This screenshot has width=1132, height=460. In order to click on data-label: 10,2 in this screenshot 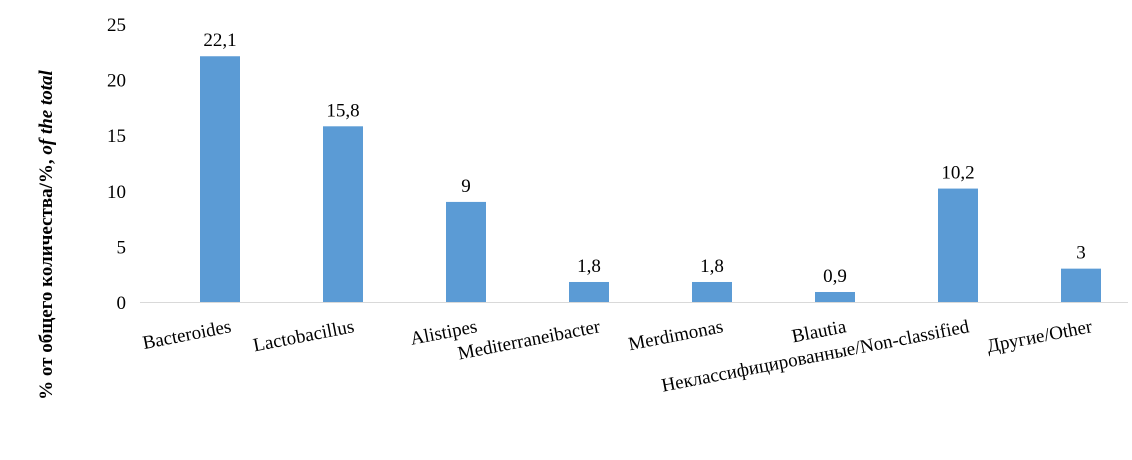, I will do `click(957, 173)`.